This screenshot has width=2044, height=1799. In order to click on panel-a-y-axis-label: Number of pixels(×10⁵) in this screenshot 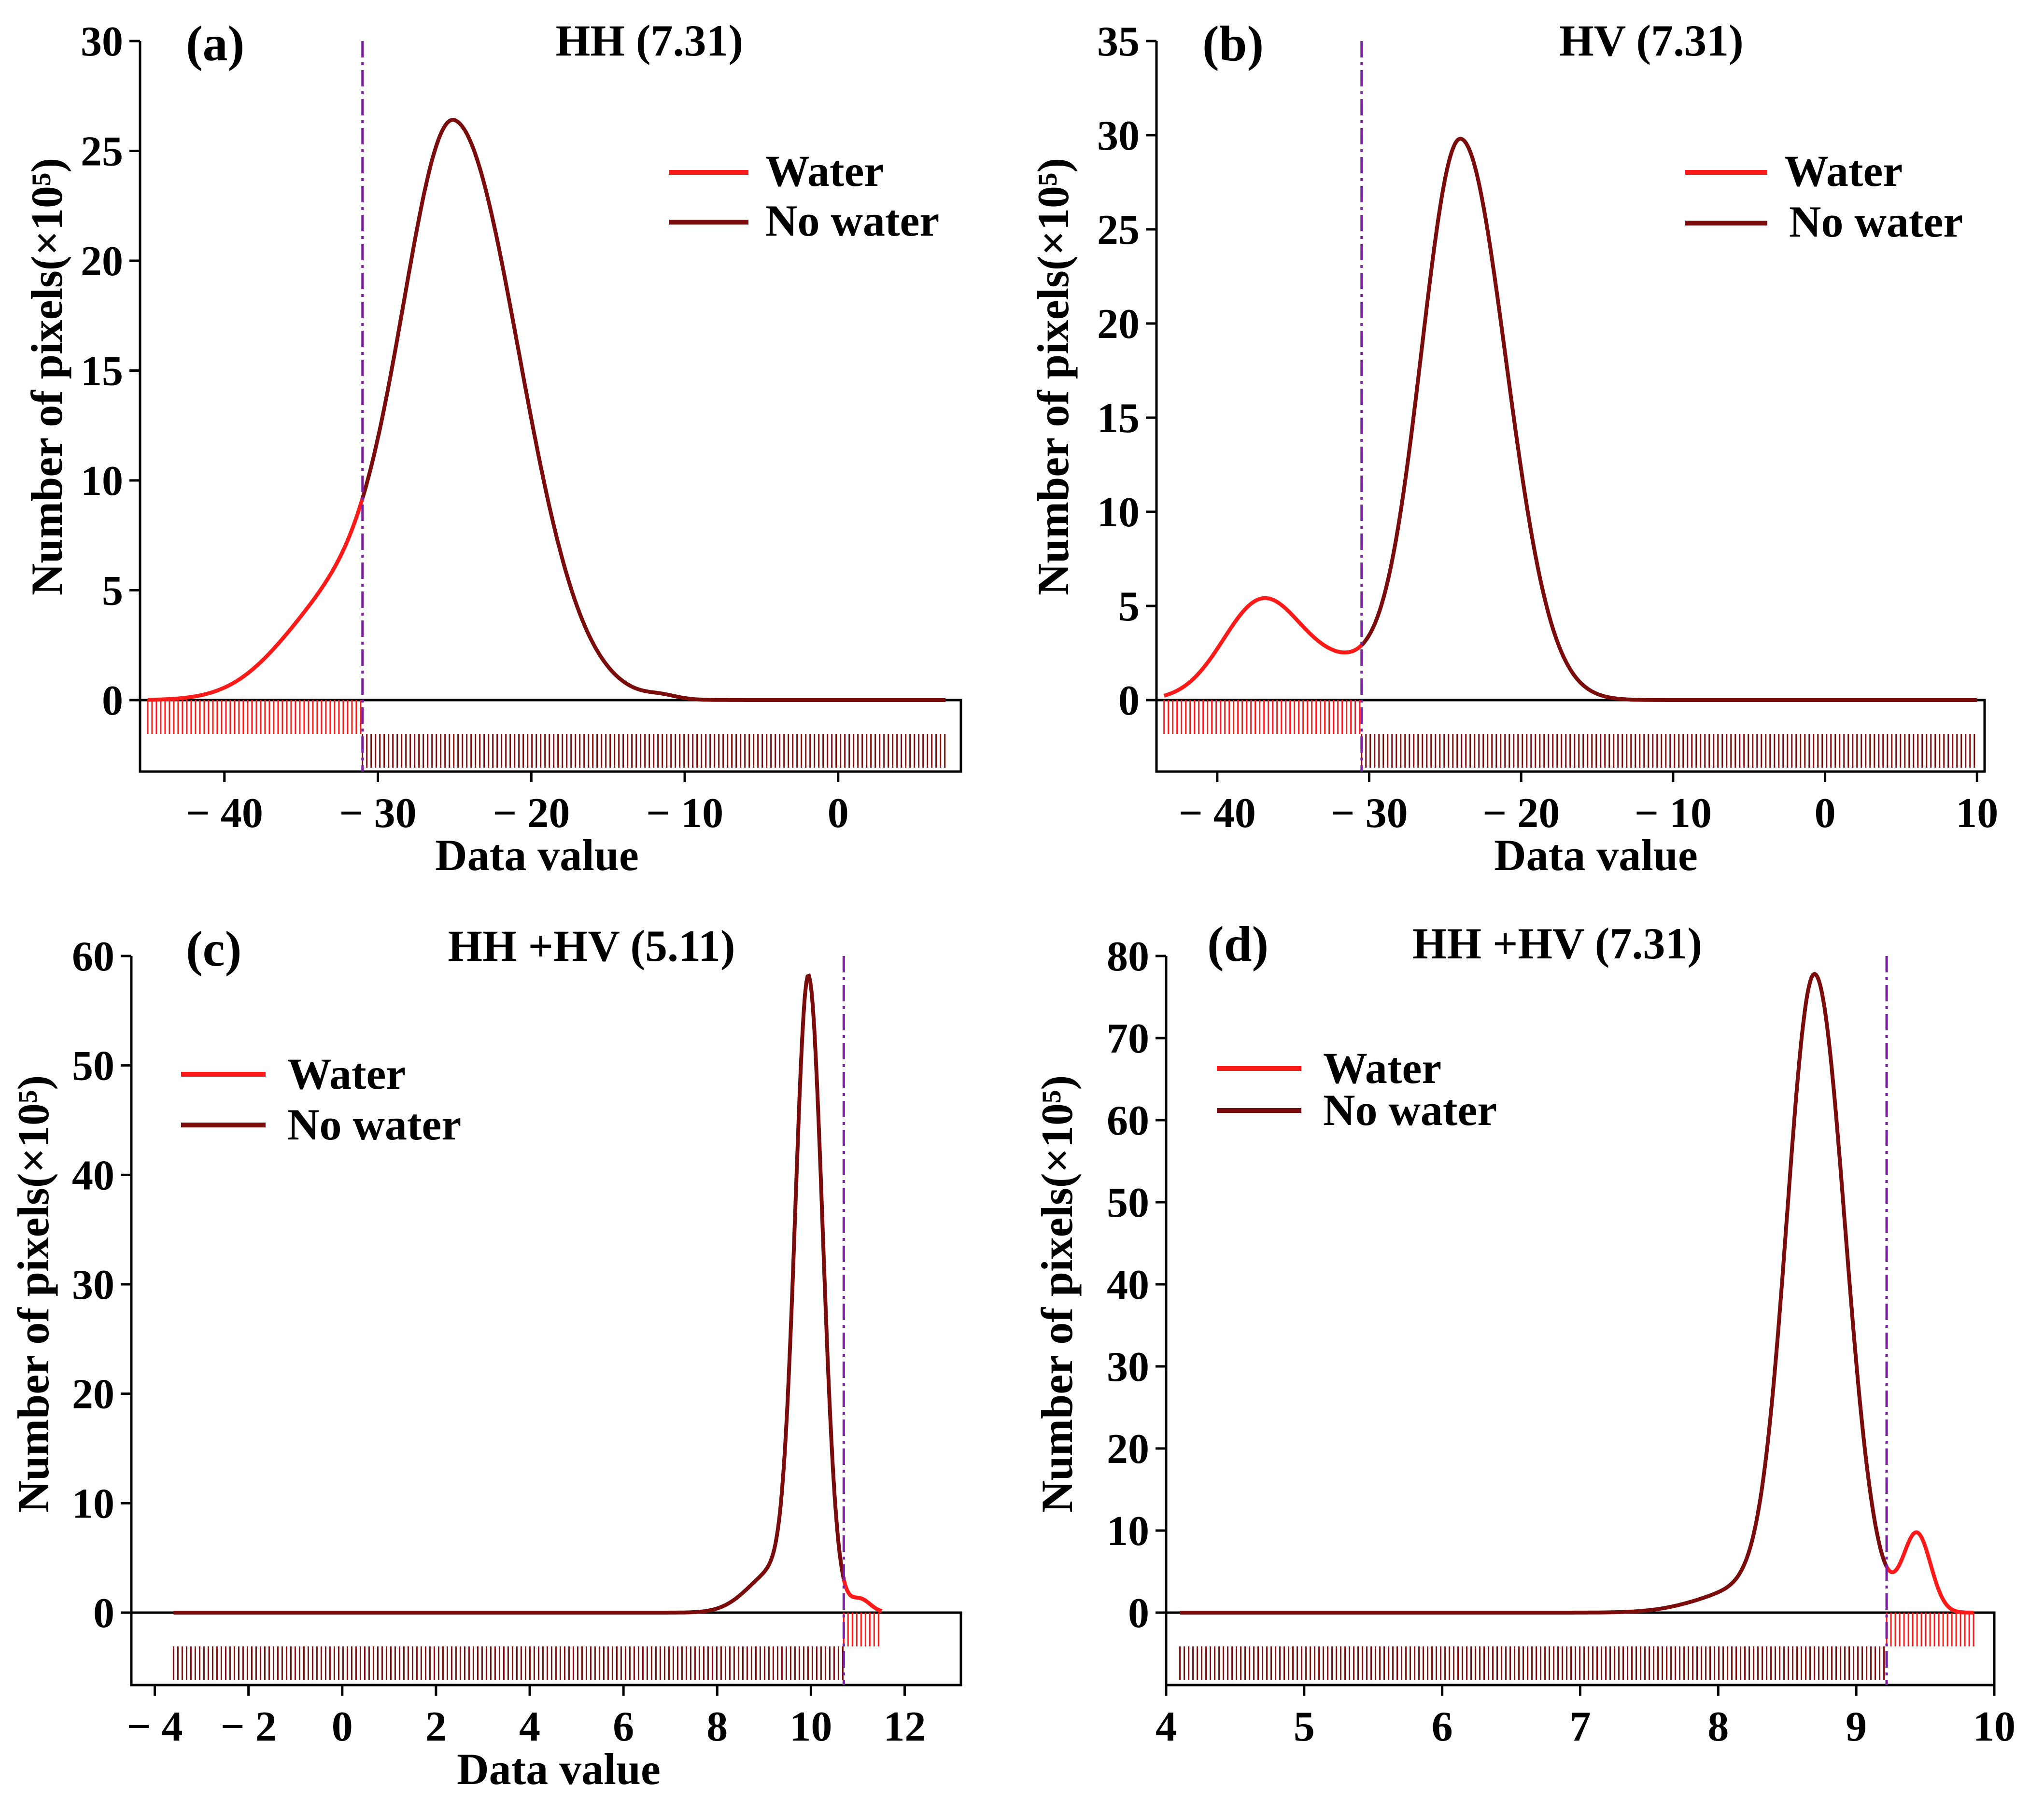, I will do `click(47, 376)`.